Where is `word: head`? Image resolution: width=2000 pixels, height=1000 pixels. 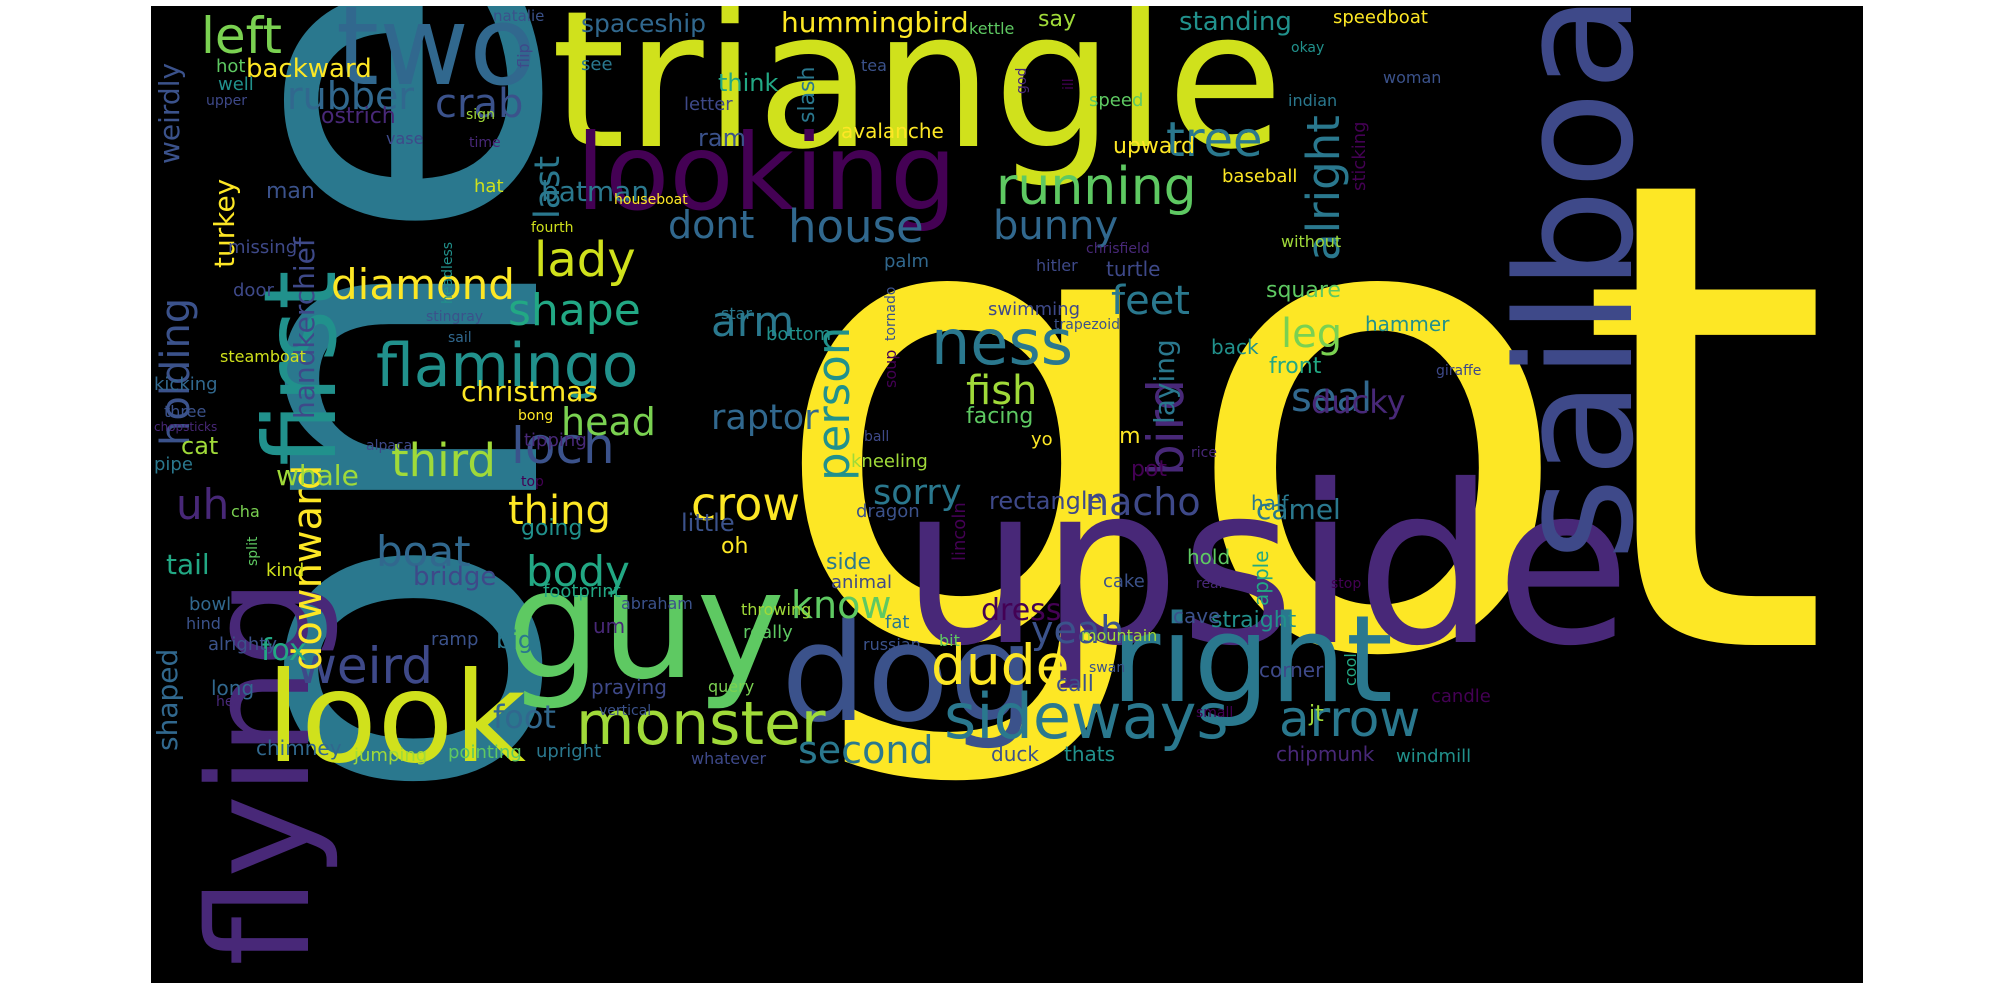
word: head is located at coordinates (608, 422).